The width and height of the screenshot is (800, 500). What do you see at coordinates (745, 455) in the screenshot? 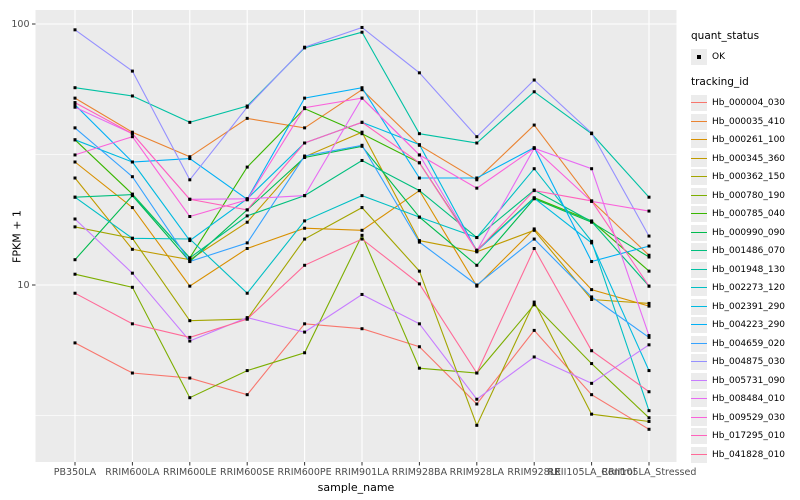
I see `legend-item-Hb_041828_010: Hb_041828_010` at bounding box center [745, 455].